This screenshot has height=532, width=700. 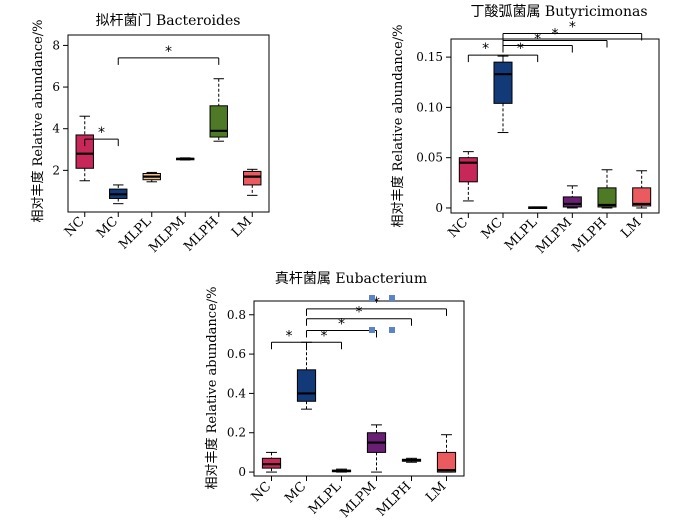 What do you see at coordinates (429, 158) in the screenshot?
I see `y-tick-label: 0.05` at bounding box center [429, 158].